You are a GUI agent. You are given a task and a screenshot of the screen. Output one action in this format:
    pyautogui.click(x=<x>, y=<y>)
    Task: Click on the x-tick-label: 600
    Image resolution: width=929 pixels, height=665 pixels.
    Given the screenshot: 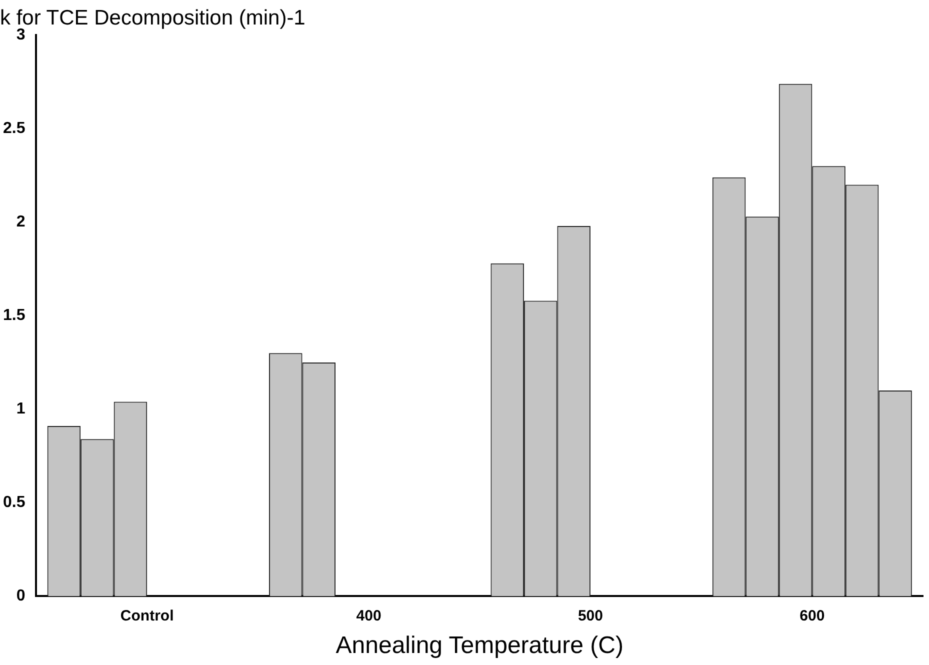 What is the action you would take?
    pyautogui.click(x=812, y=615)
    